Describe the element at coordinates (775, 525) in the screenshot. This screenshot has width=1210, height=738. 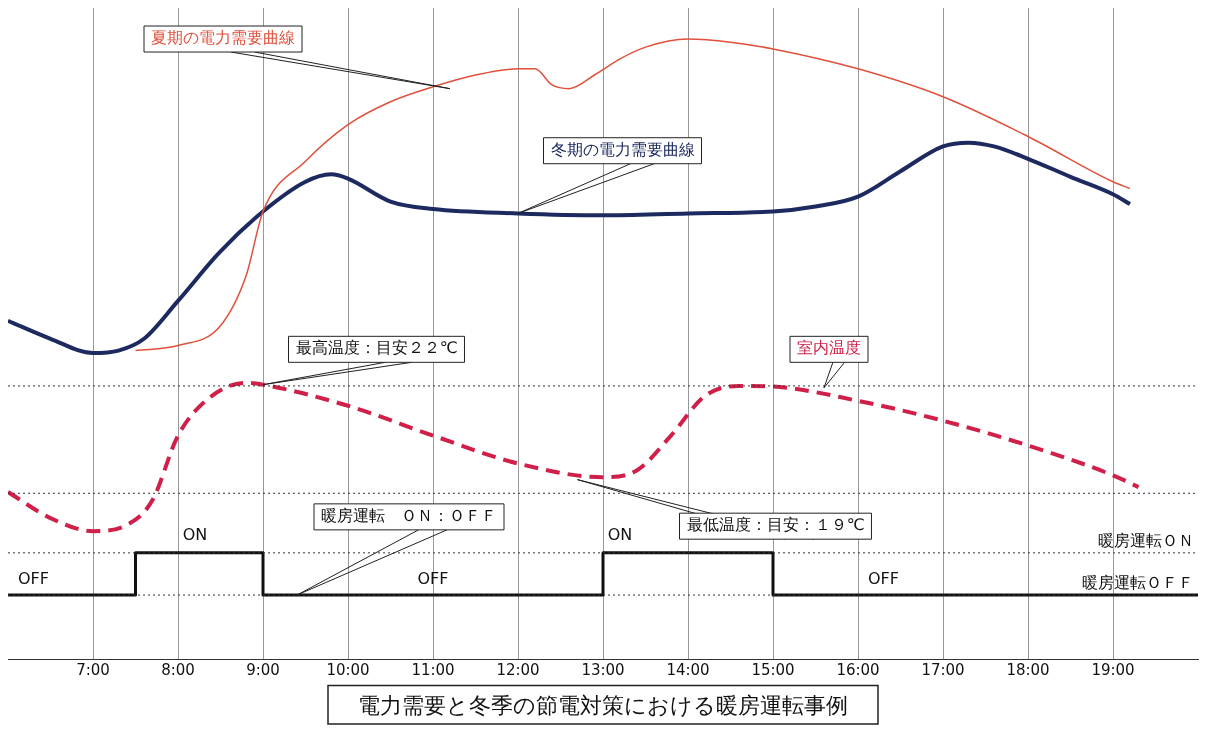
I see `ref-line-label: 最低温度：目安：１９℃` at that location.